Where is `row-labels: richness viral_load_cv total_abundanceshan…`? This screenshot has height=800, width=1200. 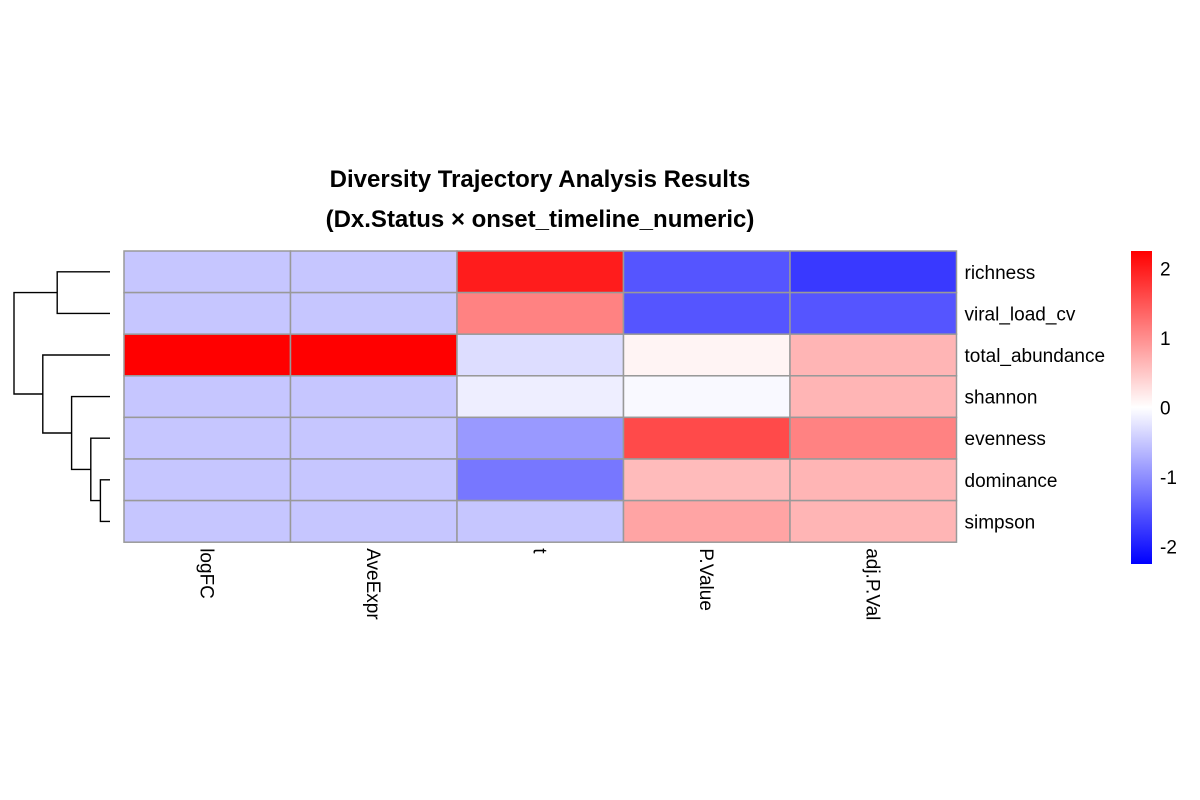
row-labels: richness viral_load_cv total_abundanceshan… is located at coordinates (1035, 398).